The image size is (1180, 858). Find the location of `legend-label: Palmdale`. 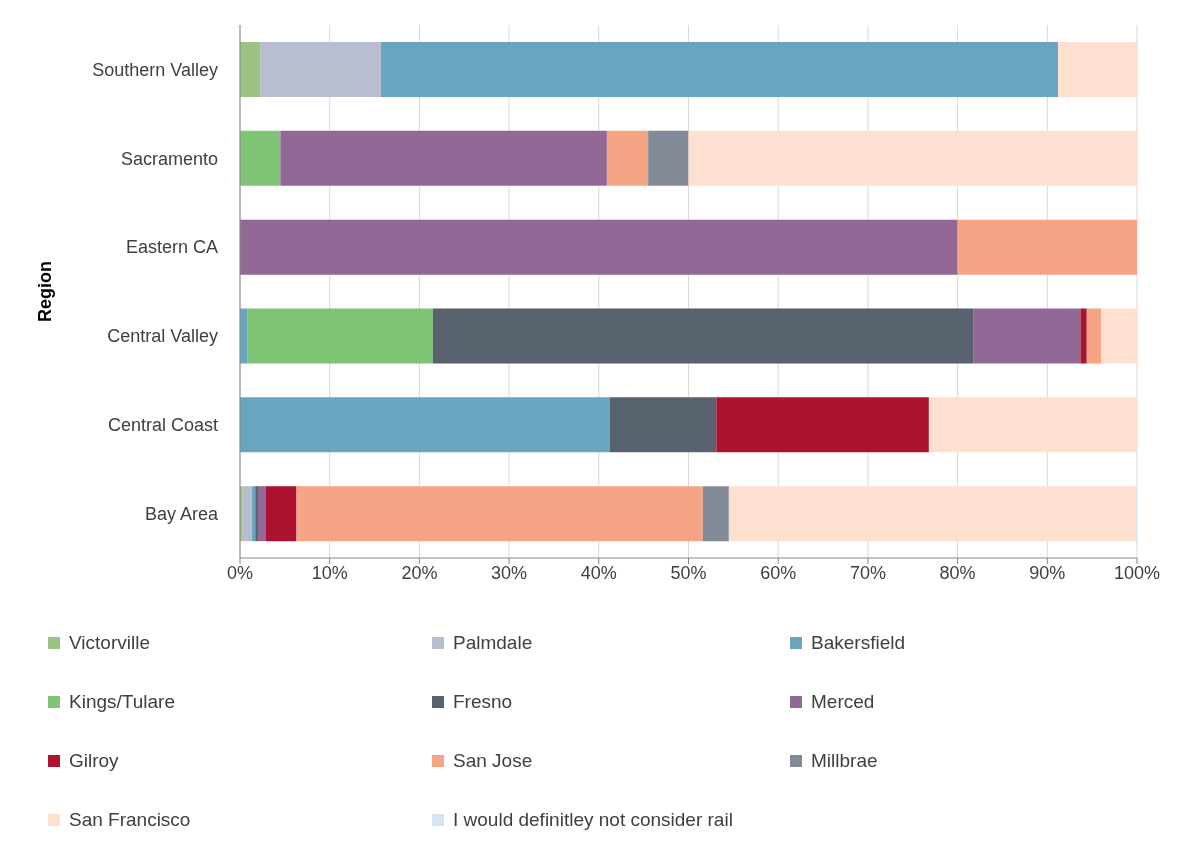

legend-label: Palmdale is located at coordinates (493, 642).